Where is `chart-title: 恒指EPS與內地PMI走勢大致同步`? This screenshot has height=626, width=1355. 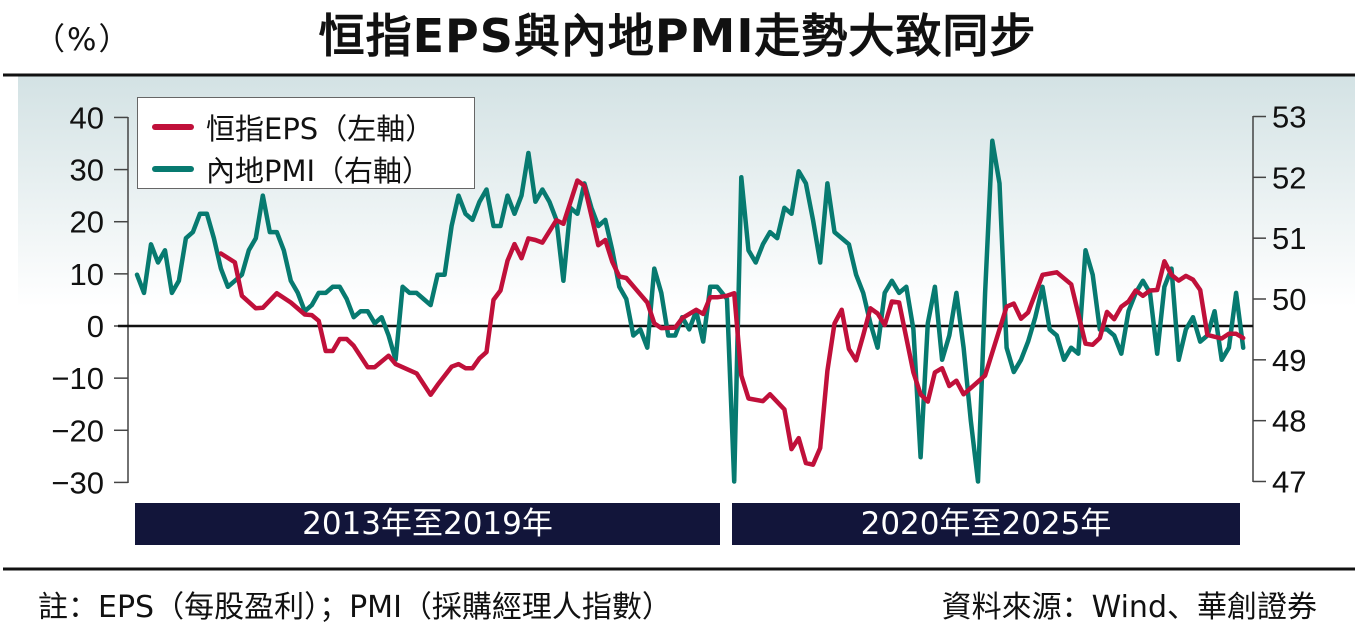 chart-title: 恒指EPS與內地PMI走勢大致同步 is located at coordinates (677, 33).